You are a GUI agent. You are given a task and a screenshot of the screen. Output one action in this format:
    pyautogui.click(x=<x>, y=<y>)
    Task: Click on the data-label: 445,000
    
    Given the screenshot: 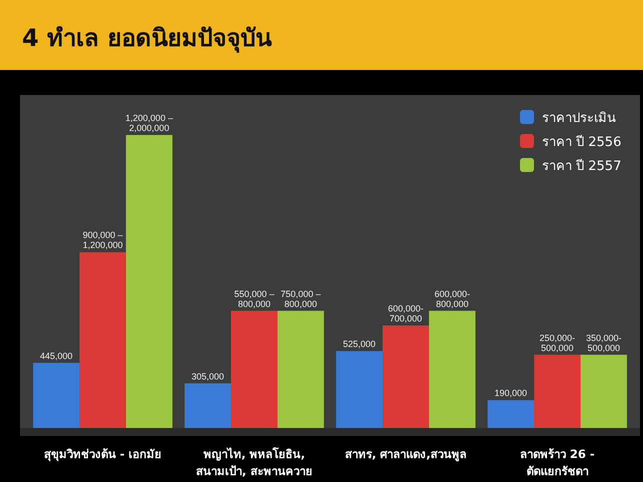 What is the action you would take?
    pyautogui.click(x=56, y=355)
    